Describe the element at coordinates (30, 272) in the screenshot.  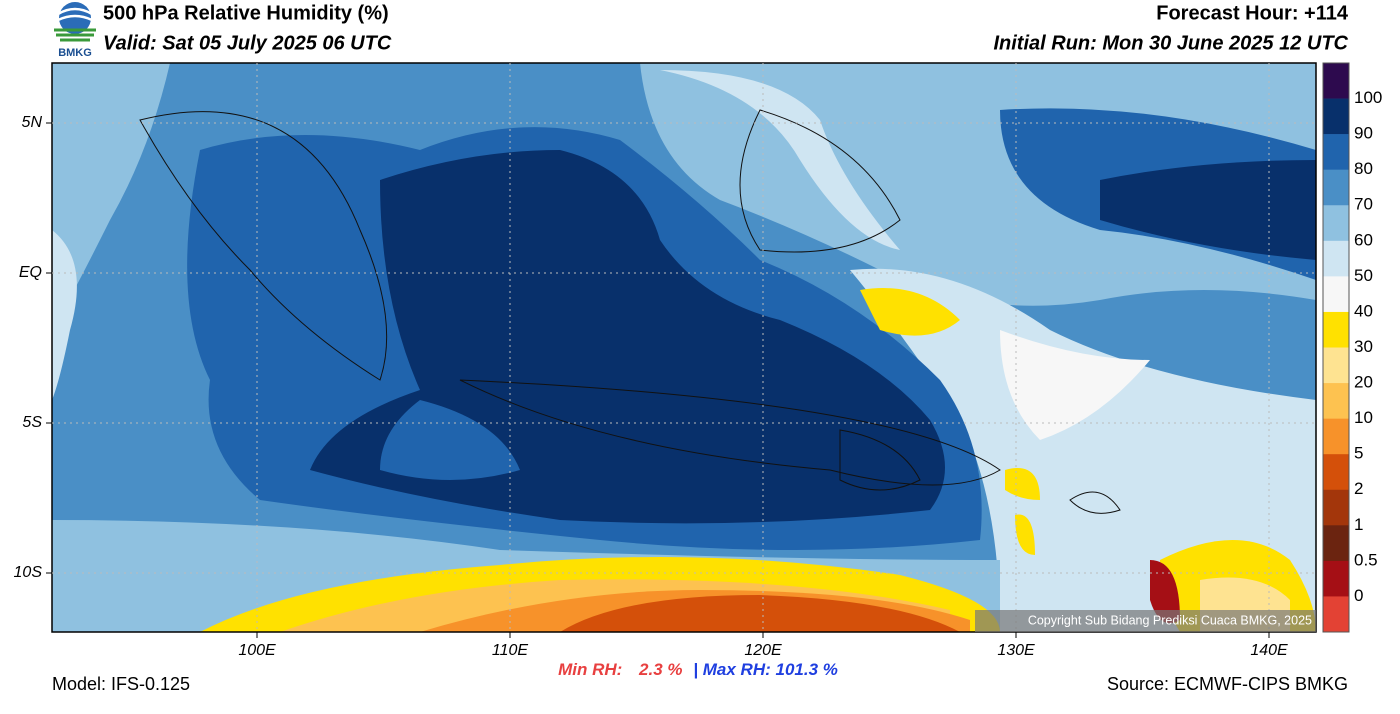
I see `lat-label: EQ` at that location.